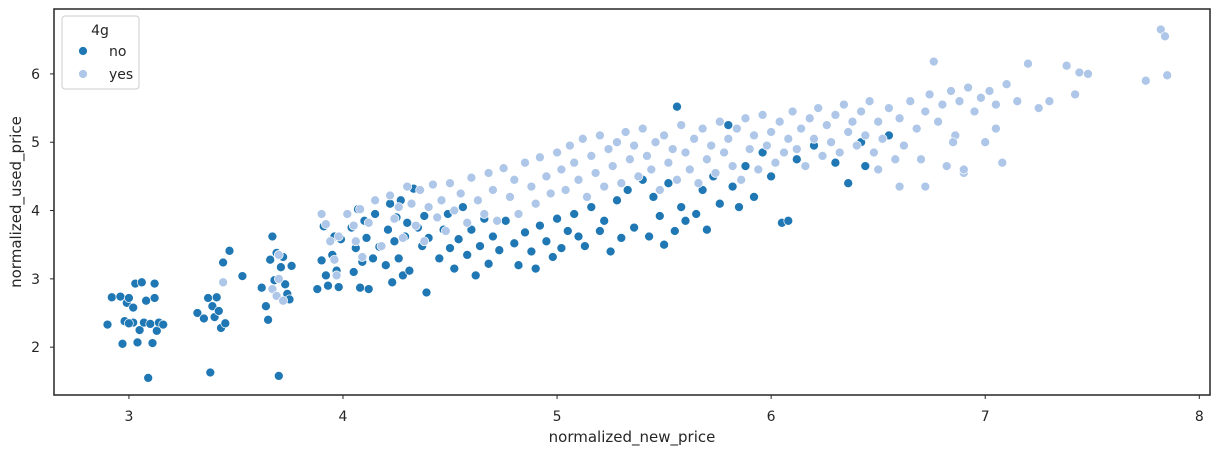 The height and width of the screenshot is (452, 1225). What do you see at coordinates (35, 348) in the screenshot?
I see `y-tick-label: 2` at bounding box center [35, 348].